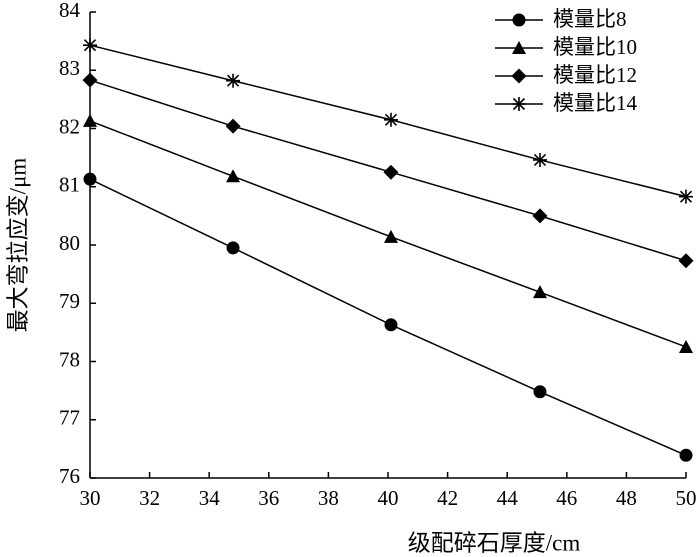 The width and height of the screenshot is (700, 557). I want to click on y-tick-label: 83, so click(69, 68).